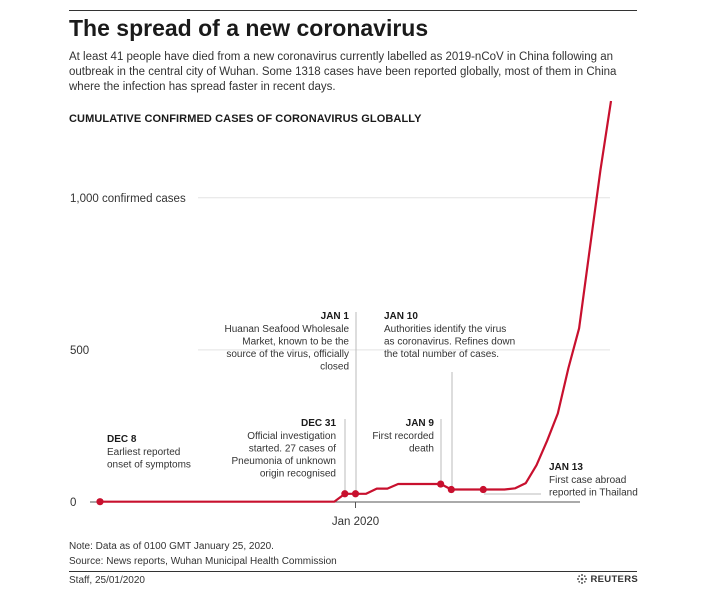 The width and height of the screenshot is (708, 590). What do you see at coordinates (287, 354) in the screenshot?
I see `annotation-text-2-2: source of the virus, officially` at bounding box center [287, 354].